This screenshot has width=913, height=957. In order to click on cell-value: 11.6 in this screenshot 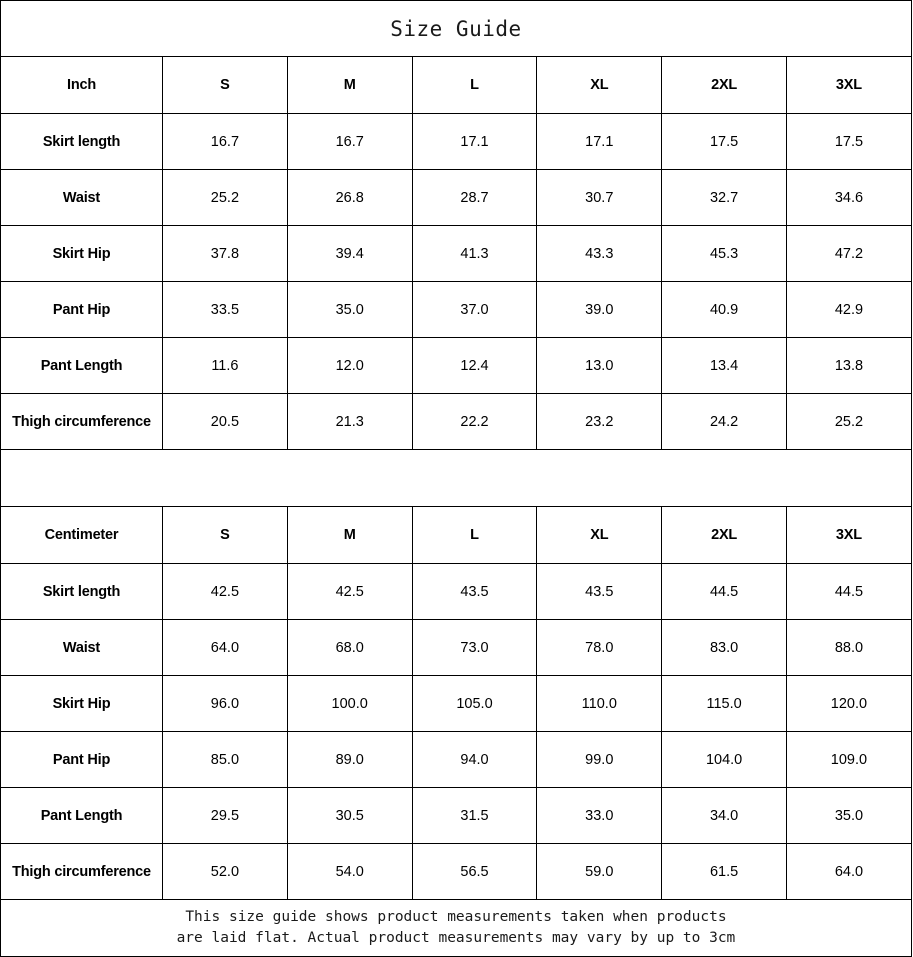, I will do `click(225, 365)`.